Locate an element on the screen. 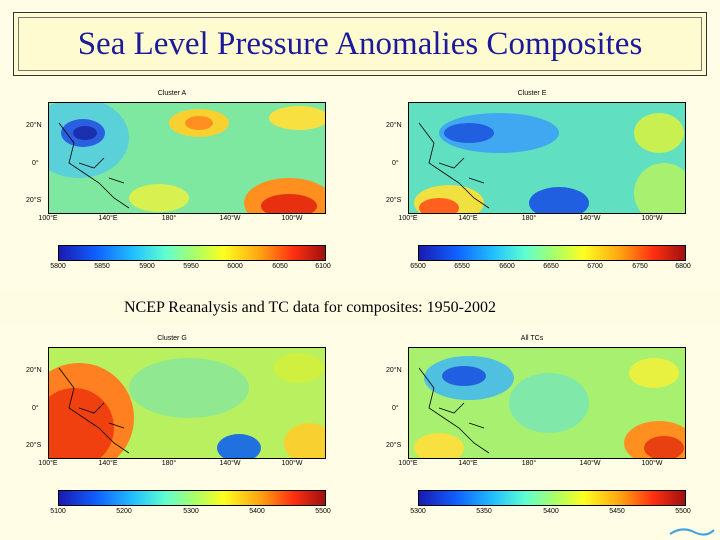 The image size is (720, 540). panel-title: Cluster E is located at coordinates (532, 93).